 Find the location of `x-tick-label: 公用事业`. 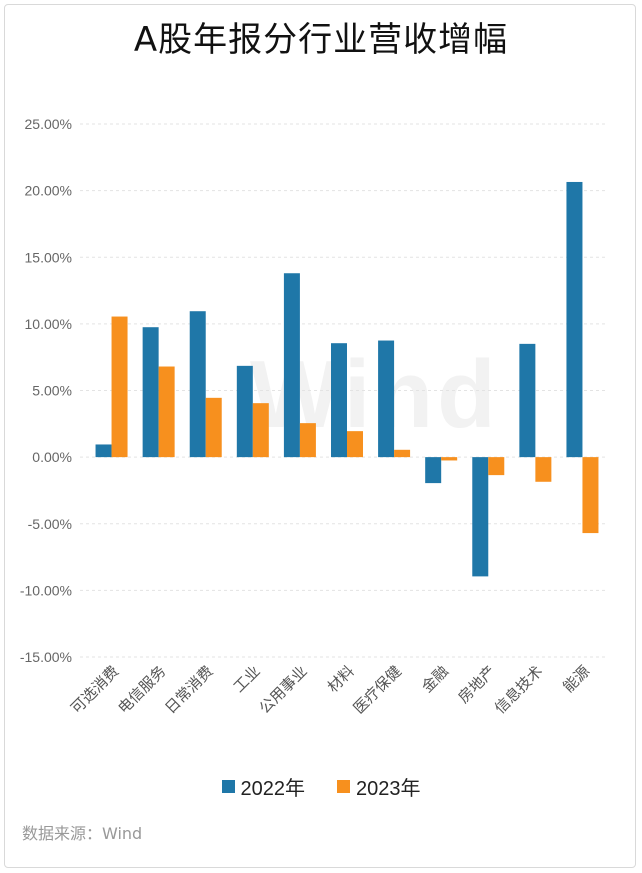

x-tick-label: 公用事业 is located at coordinates (283, 689).